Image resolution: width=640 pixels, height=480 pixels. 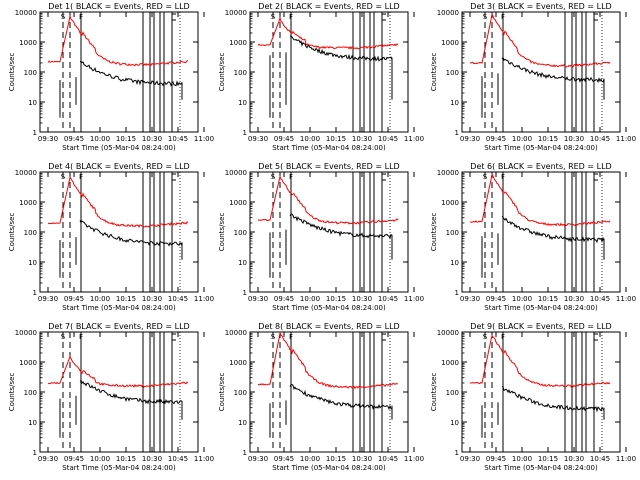 What do you see at coordinates (118, 326) in the screenshot?
I see `panel-title: Det 7( BLACK = Events, RED = LLD` at bounding box center [118, 326].